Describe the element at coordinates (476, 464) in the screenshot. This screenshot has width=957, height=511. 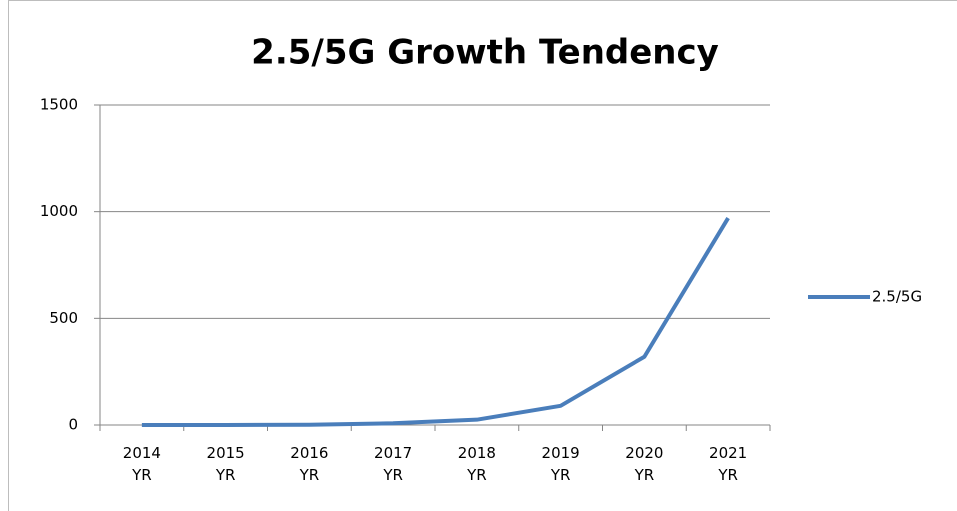
I see `x-tick-label: 2018 YR` at that location.